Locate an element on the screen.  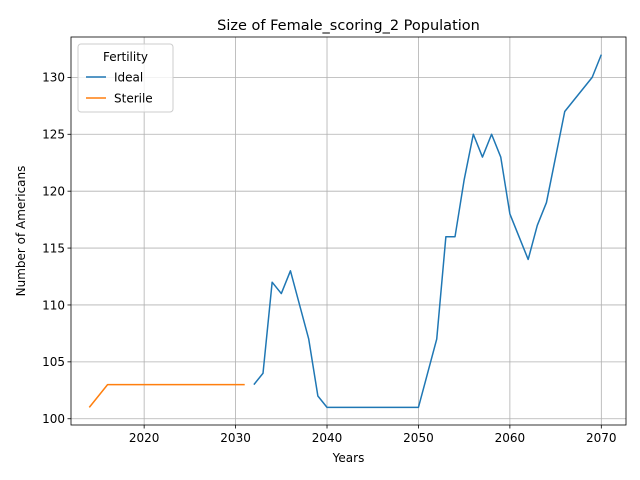
x-axis-title: Years is located at coordinates (348, 458).